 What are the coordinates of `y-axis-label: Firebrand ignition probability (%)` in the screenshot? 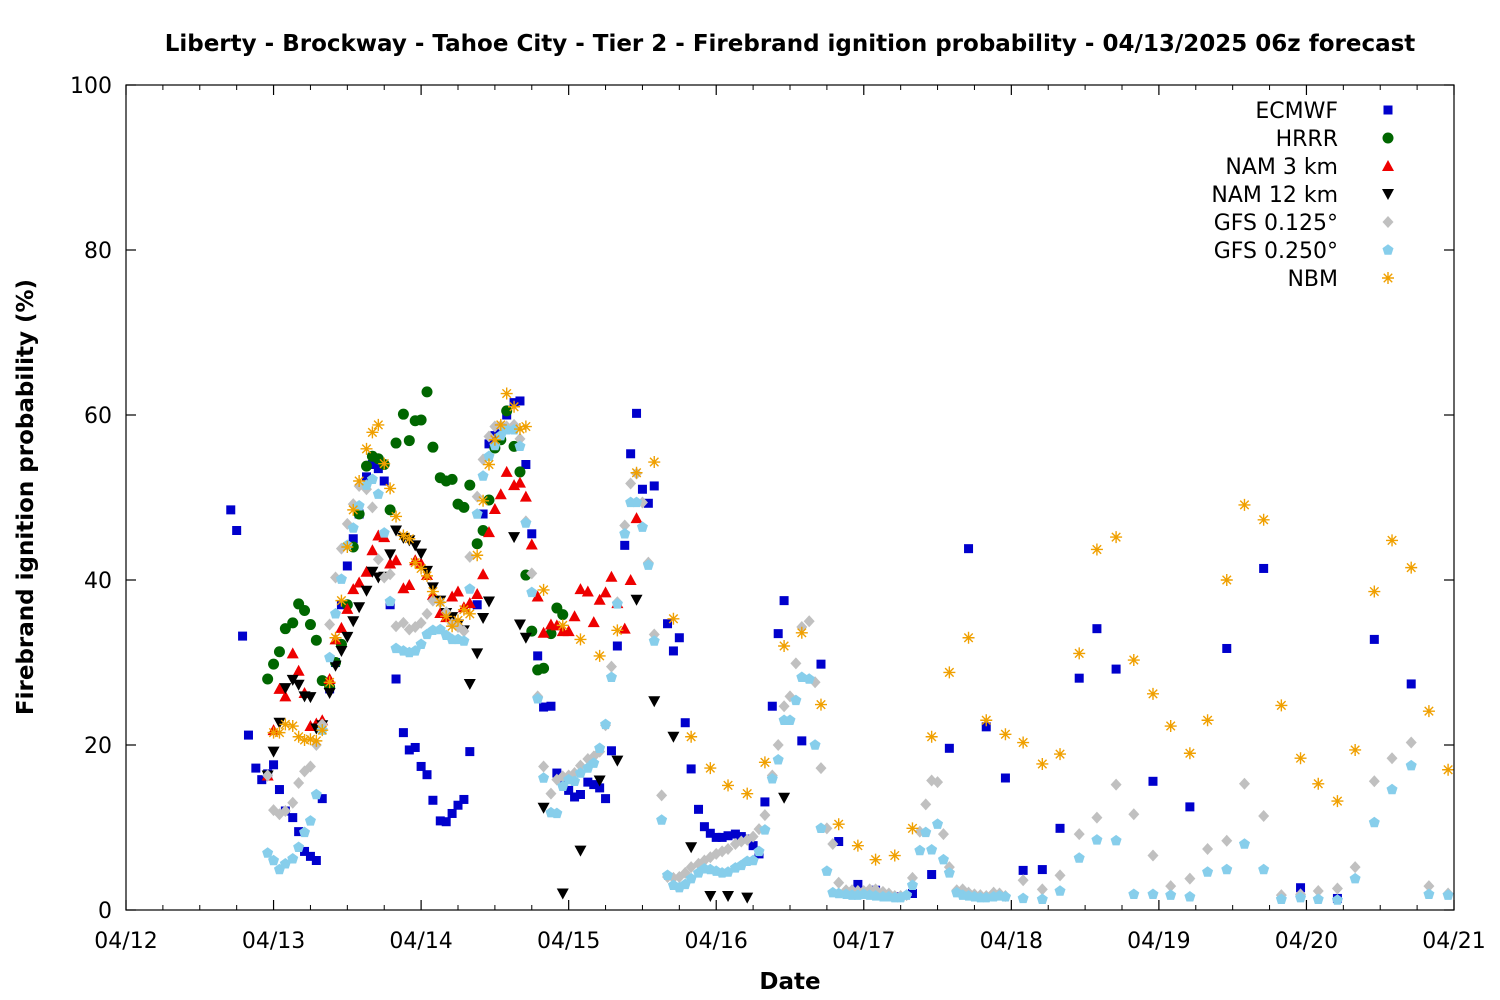 It's located at (26, 497).